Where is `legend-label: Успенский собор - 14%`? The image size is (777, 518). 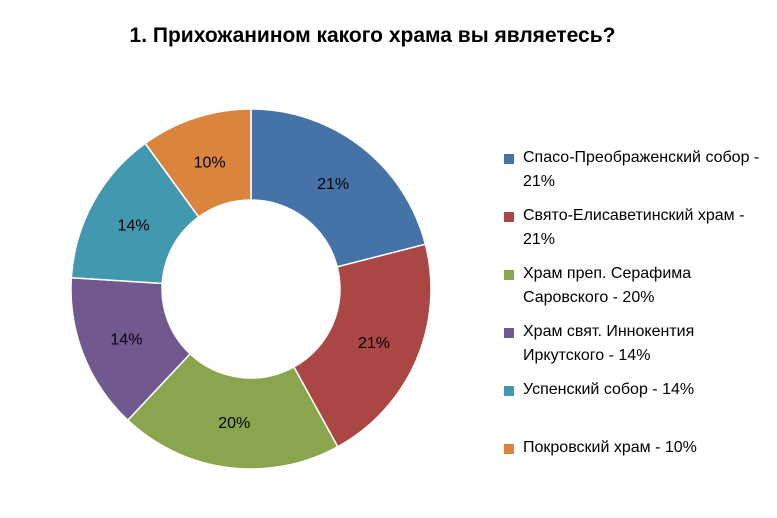 legend-label: Успенский собор - 14% is located at coordinates (609, 389).